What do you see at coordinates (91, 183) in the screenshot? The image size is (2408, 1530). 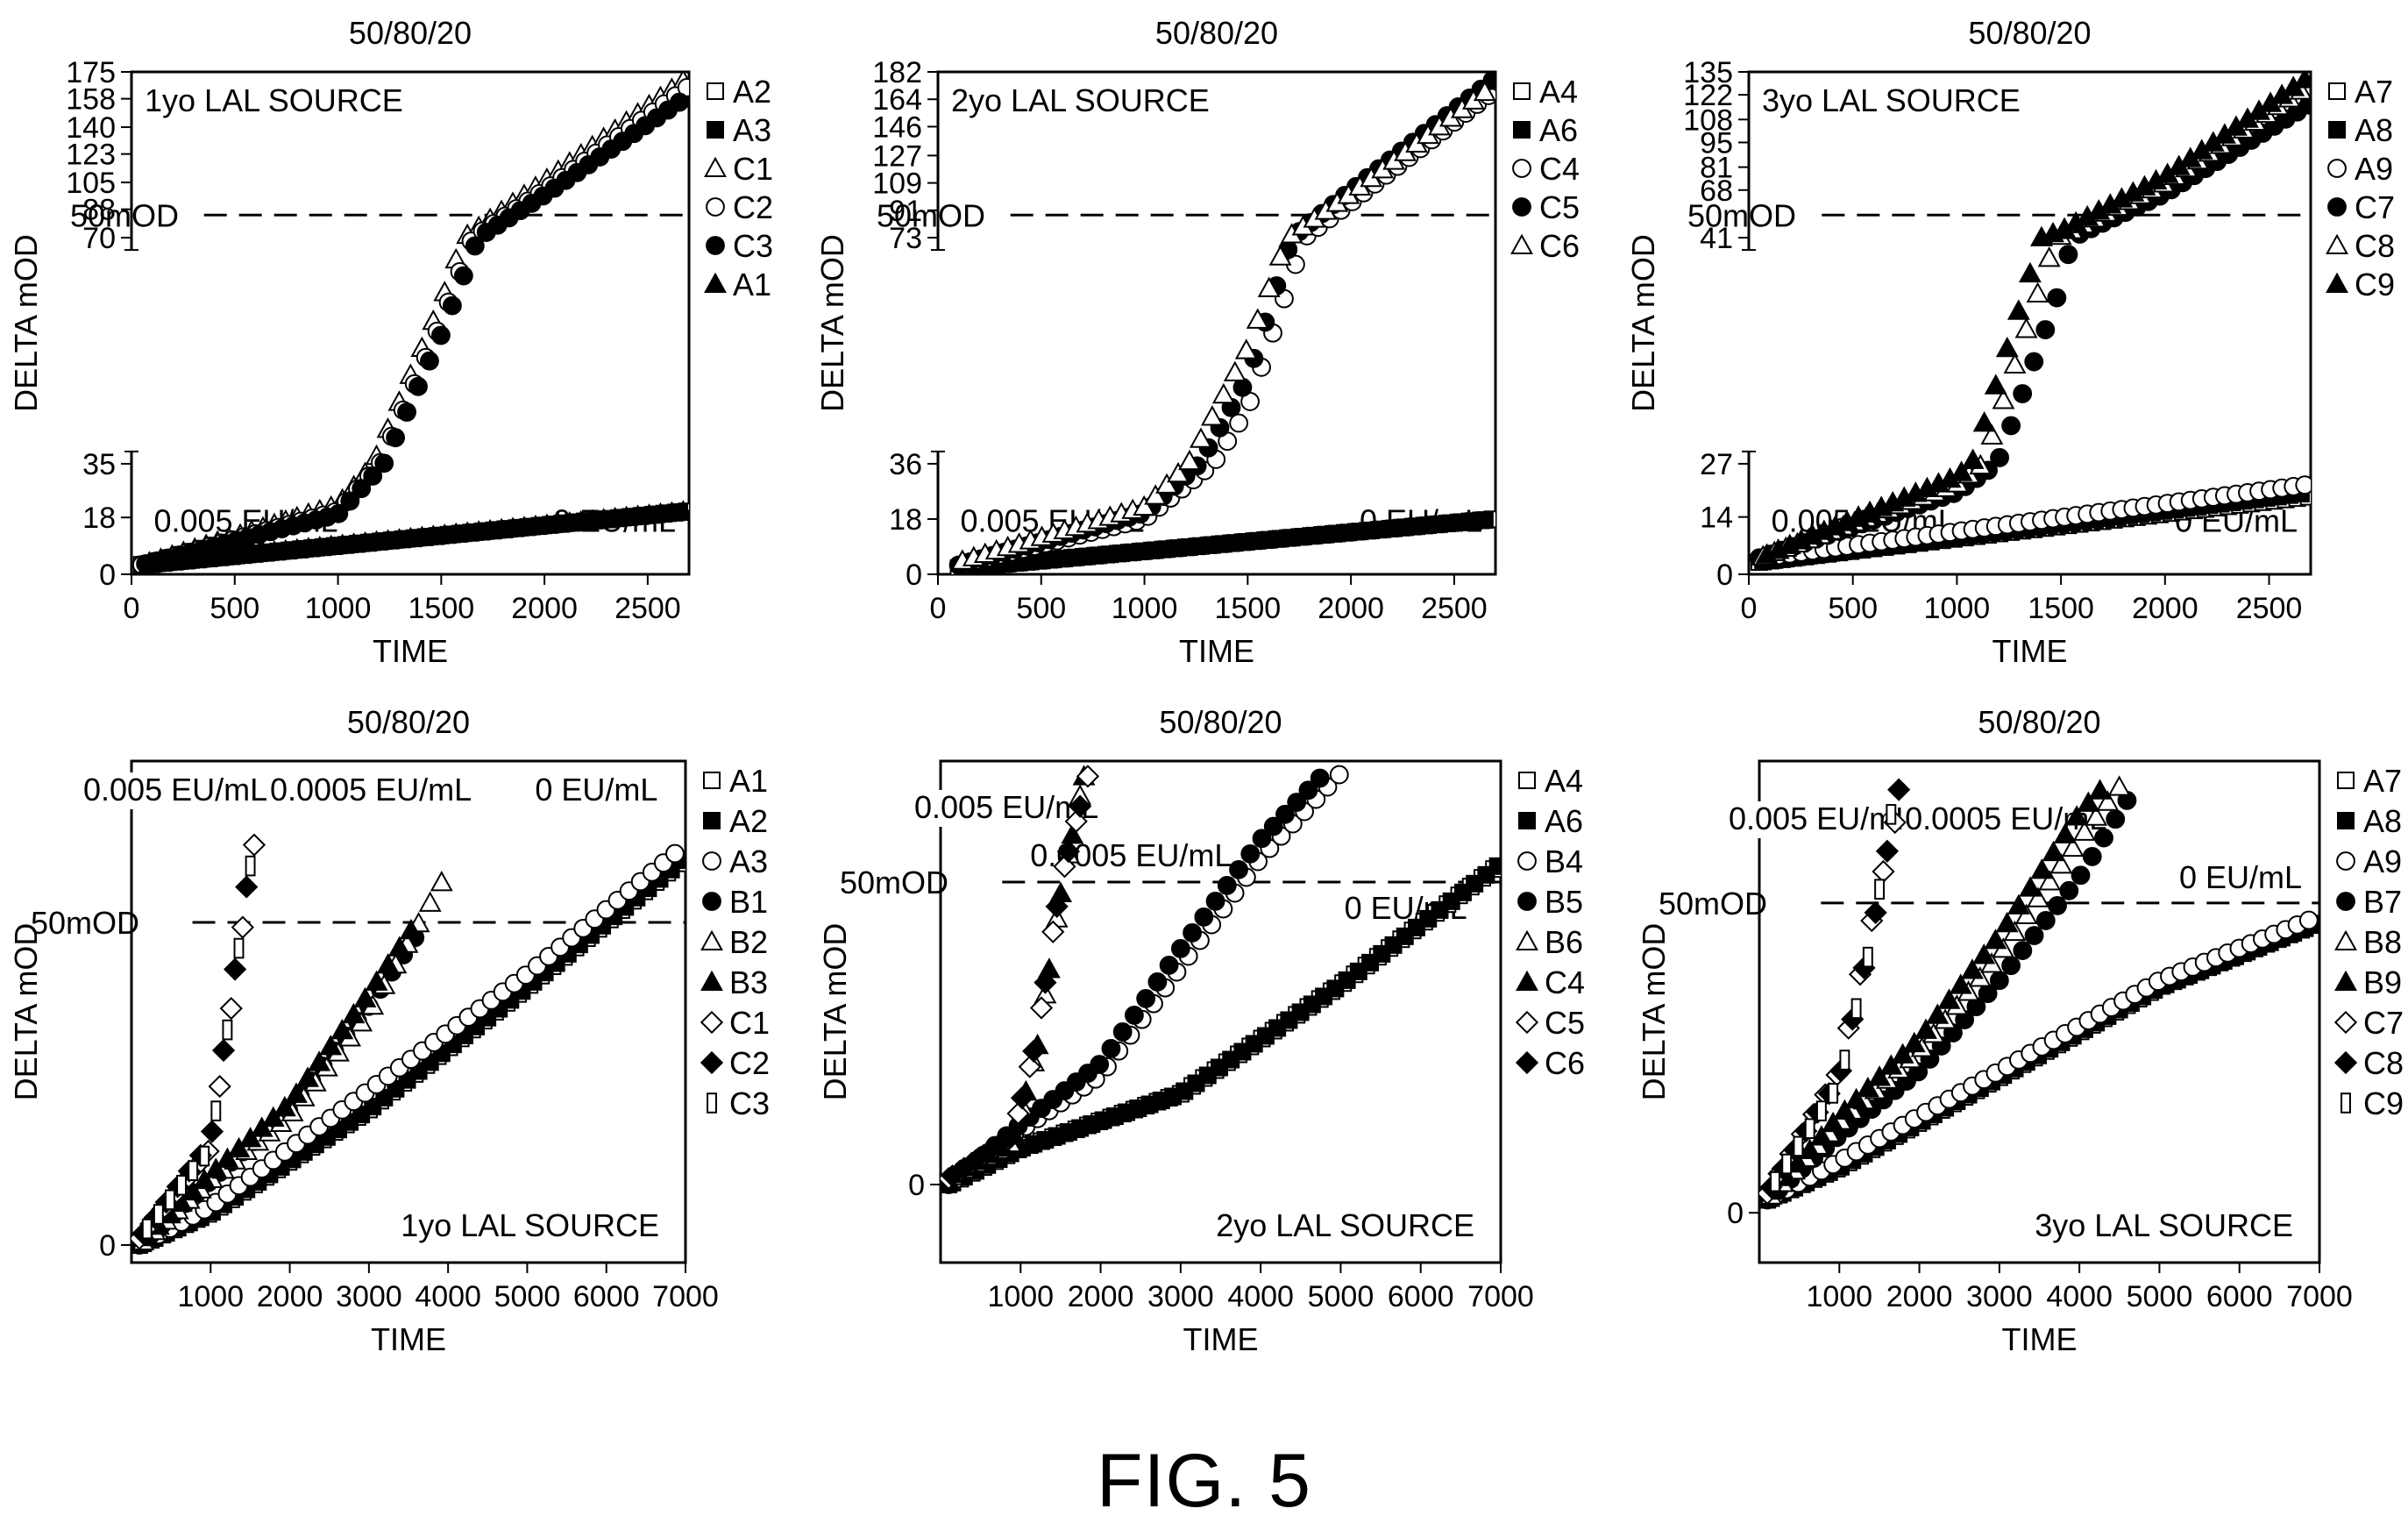 I see `y-tick-label: 105` at bounding box center [91, 183].